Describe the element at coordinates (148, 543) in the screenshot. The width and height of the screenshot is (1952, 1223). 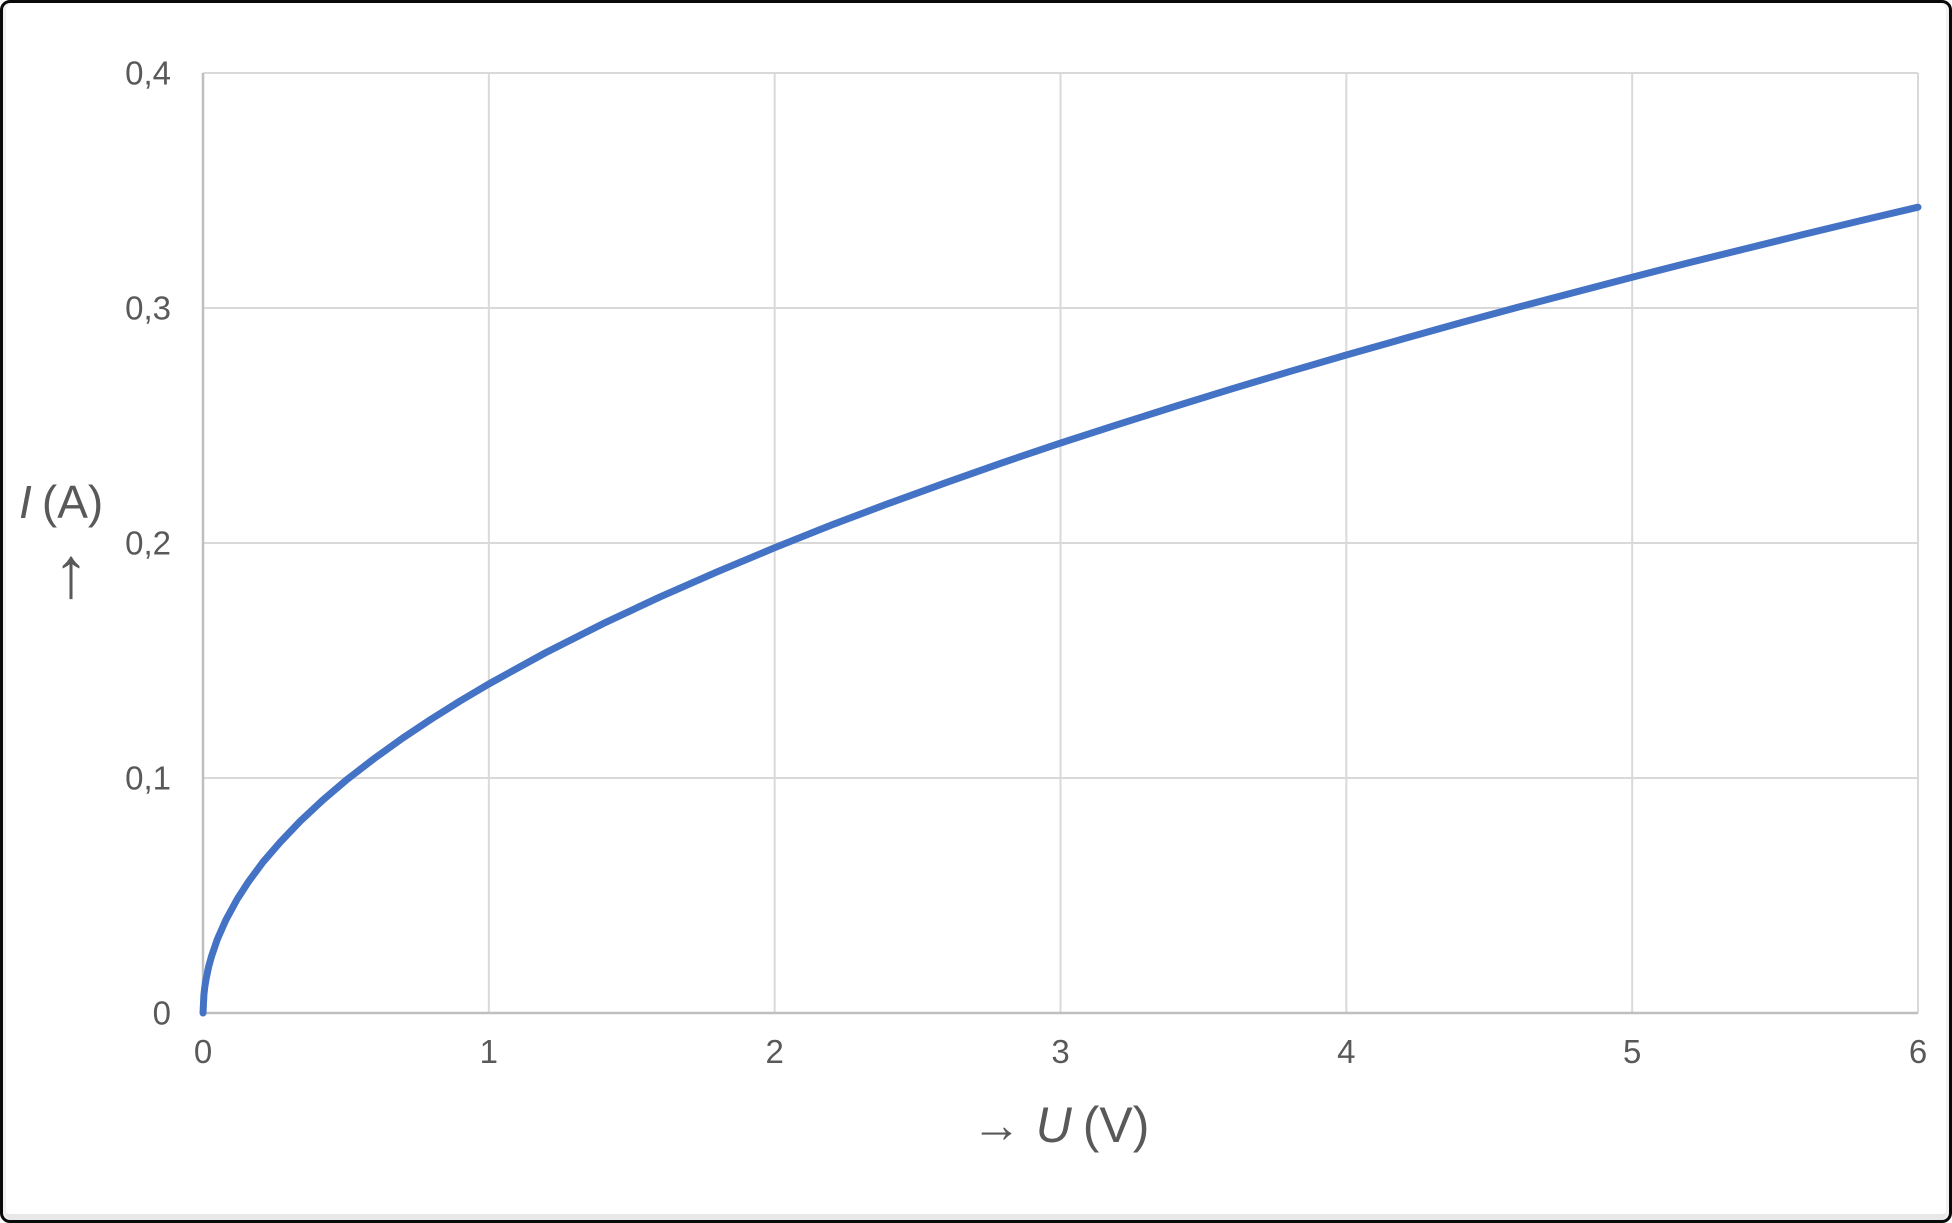
I see `y-tick-label: 0,2` at that location.